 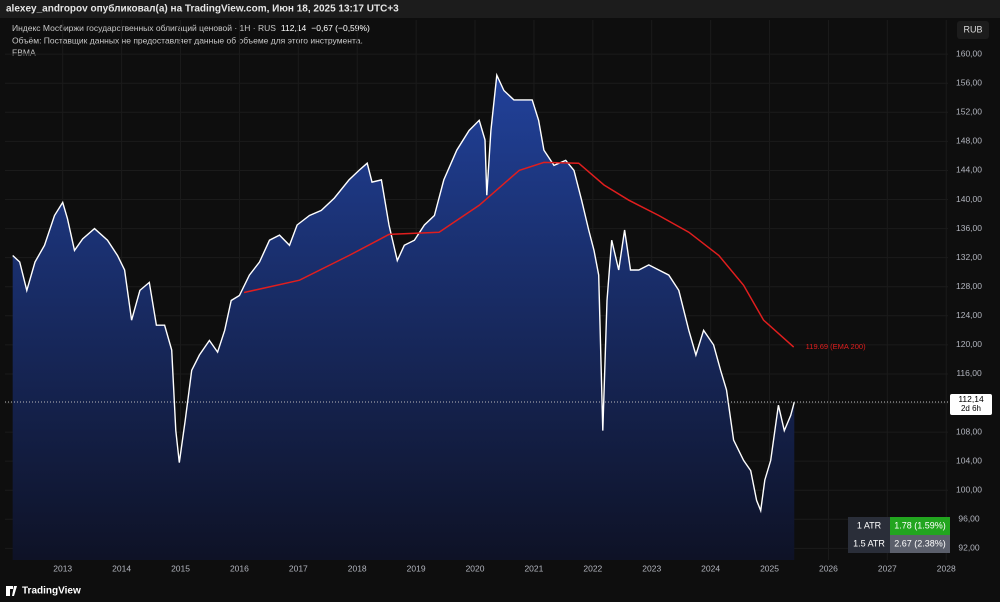 What do you see at coordinates (533, 568) in the screenshot?
I see `x-tick-label: 2021` at bounding box center [533, 568].